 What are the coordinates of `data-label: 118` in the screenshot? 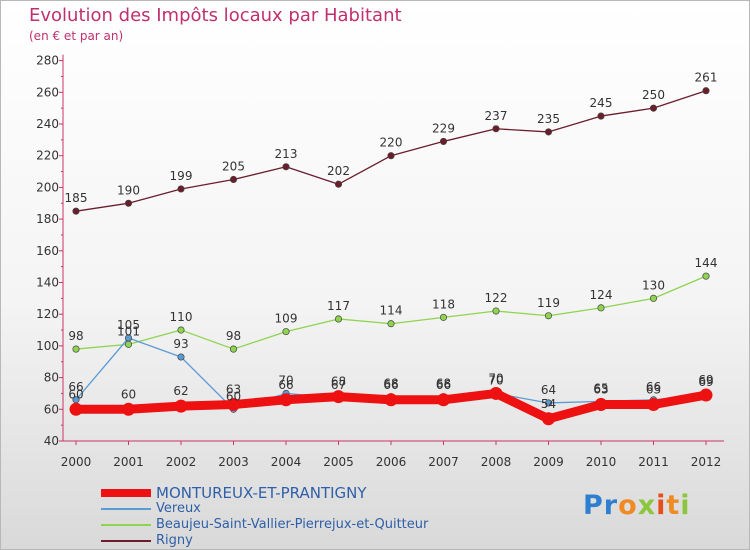 It's located at (443, 304).